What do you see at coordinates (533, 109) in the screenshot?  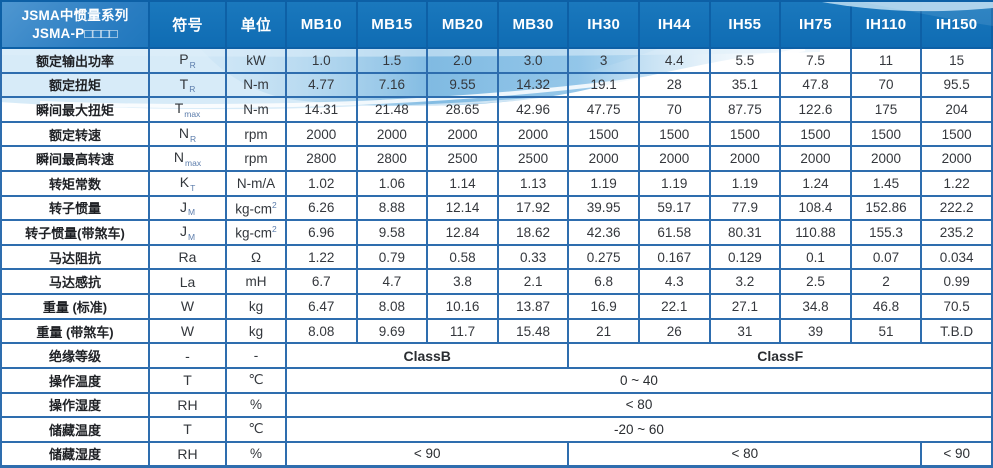 I see `value-cell: 42.96` at bounding box center [533, 109].